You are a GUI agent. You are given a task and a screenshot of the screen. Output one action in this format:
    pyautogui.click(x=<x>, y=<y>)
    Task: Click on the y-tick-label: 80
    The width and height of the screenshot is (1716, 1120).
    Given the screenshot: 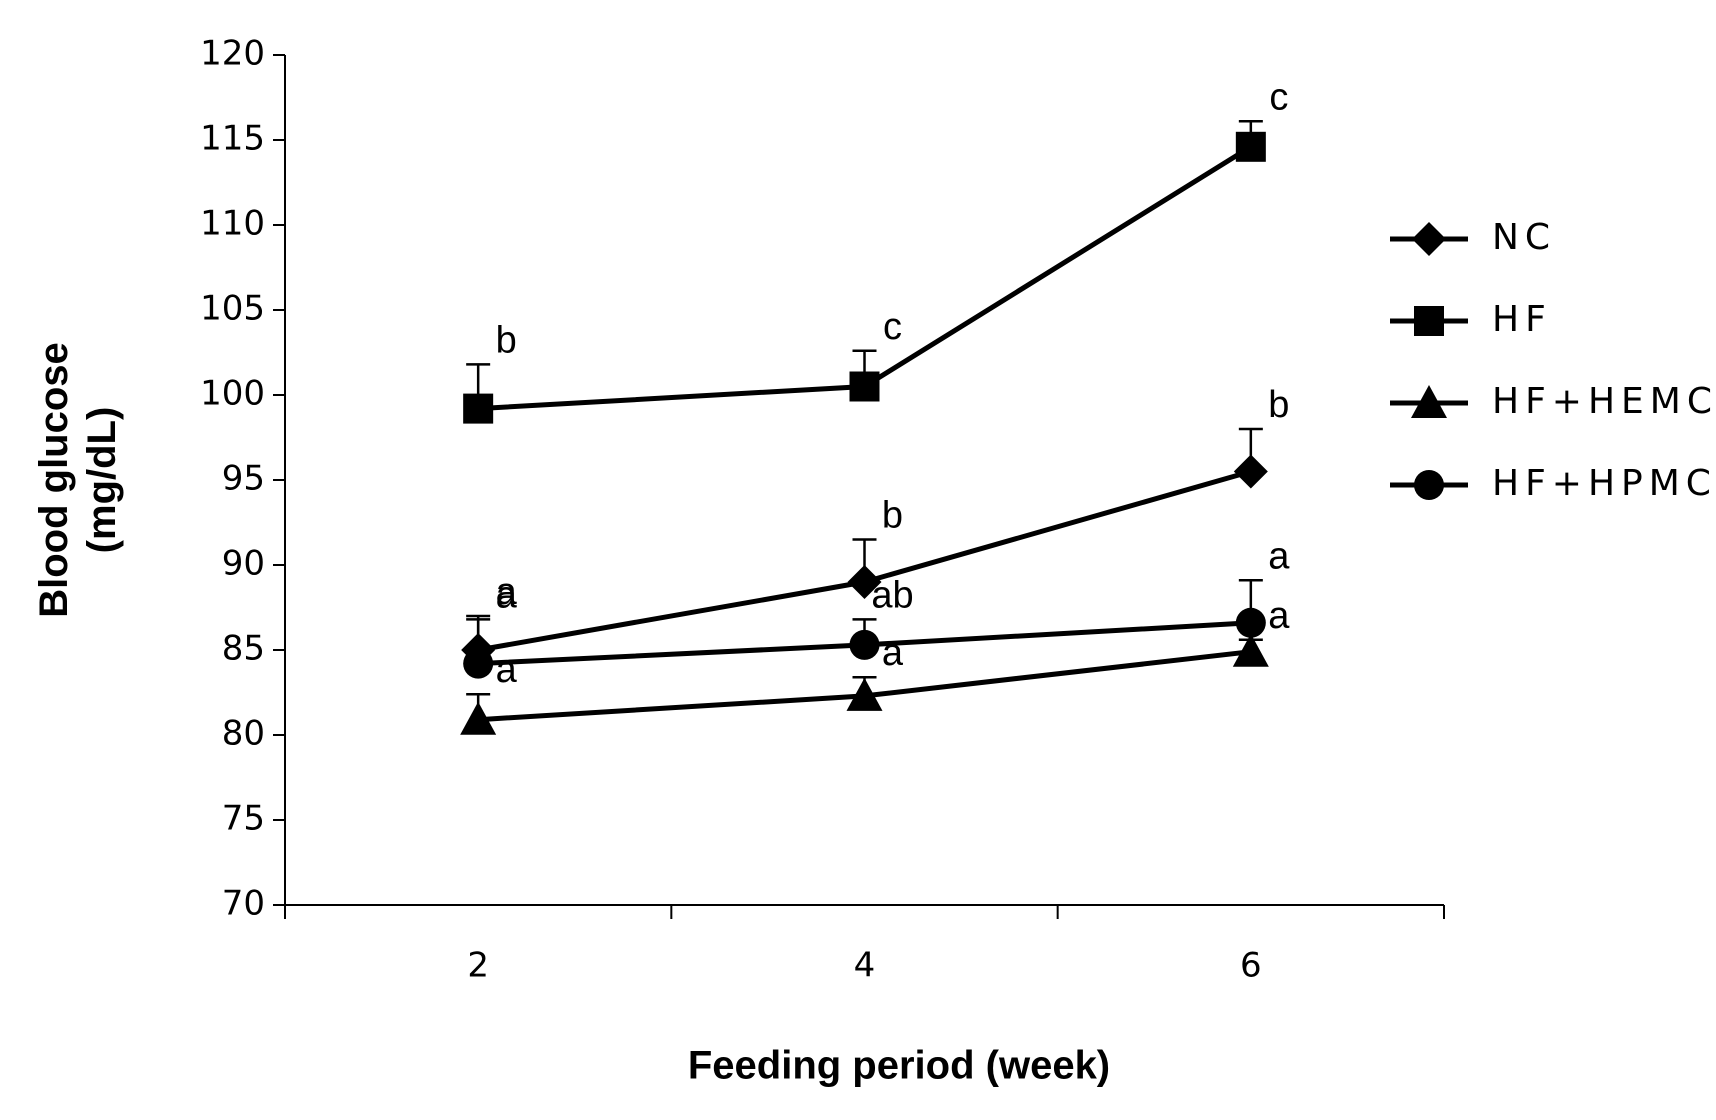 What is the action you would take?
    pyautogui.click(x=243, y=734)
    